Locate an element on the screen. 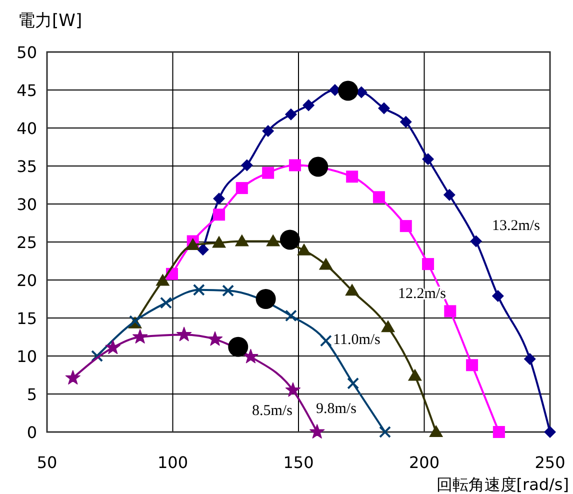 The width and height of the screenshot is (573, 494). y-tick-label: 35 is located at coordinates (26, 166).